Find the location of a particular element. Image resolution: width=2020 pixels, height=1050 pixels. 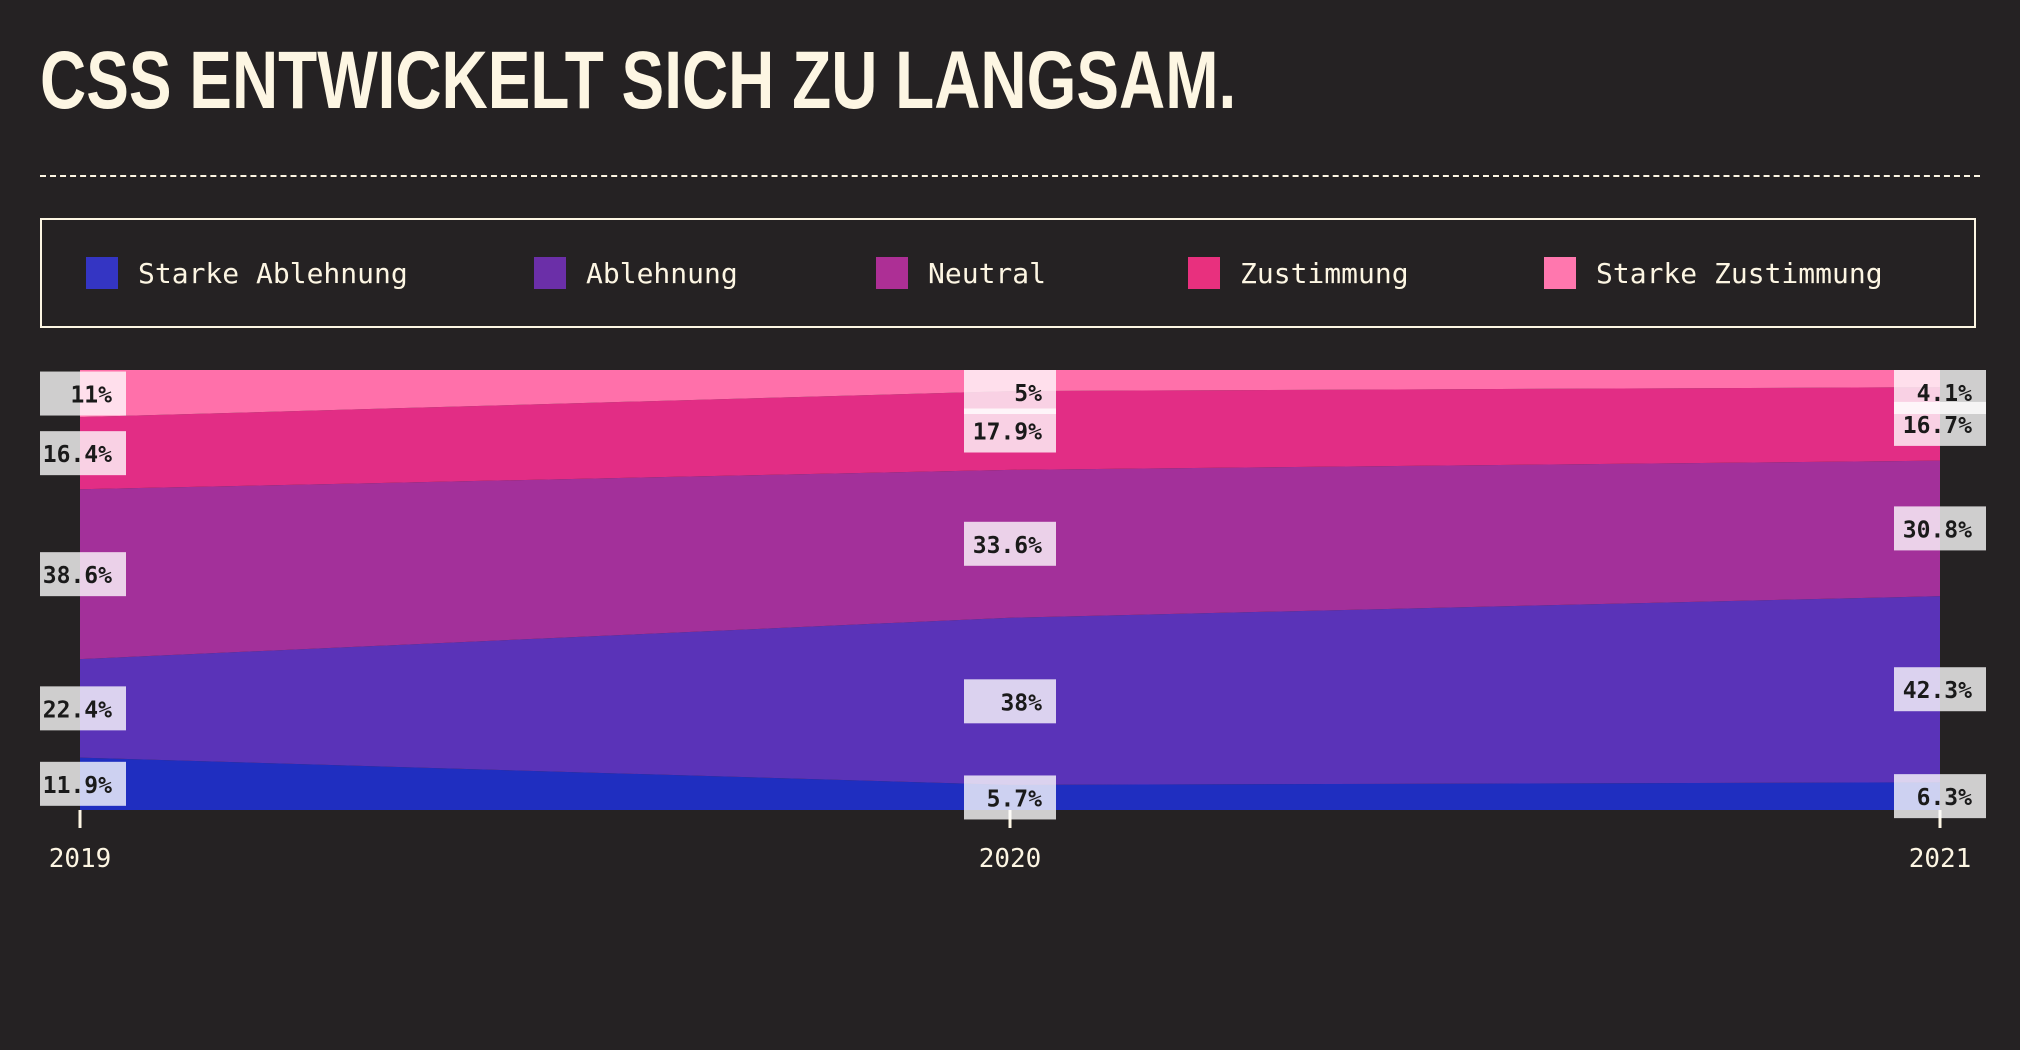

data-label-text: 5% is located at coordinates (1028, 394).